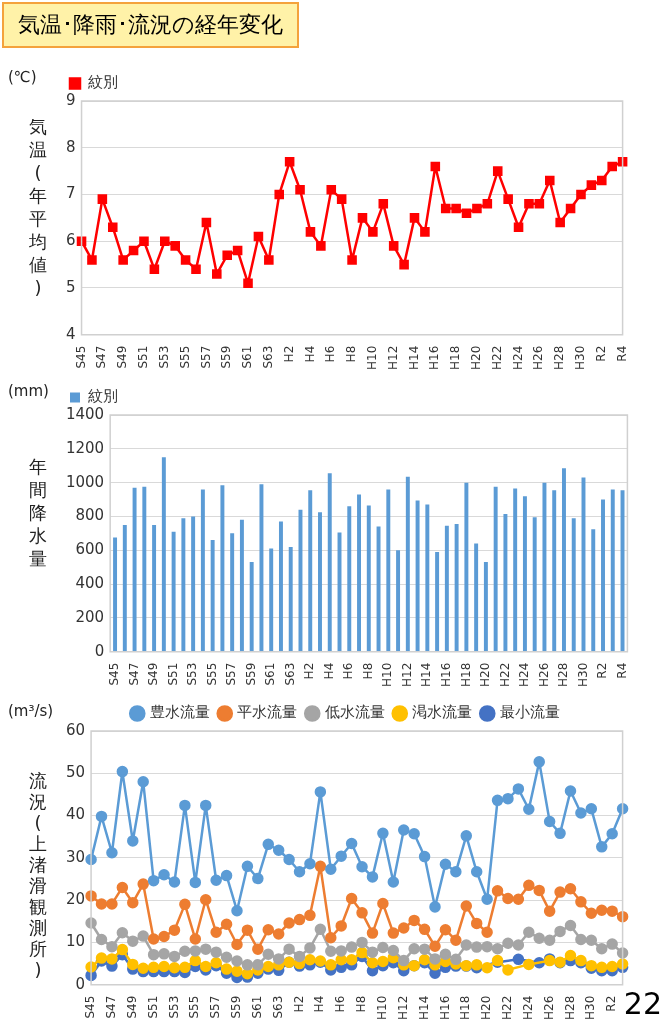 The height and width of the screenshot is (1023, 666). What do you see at coordinates (90, 515) in the screenshot?
I see `y-tick-label: 800` at bounding box center [90, 515].